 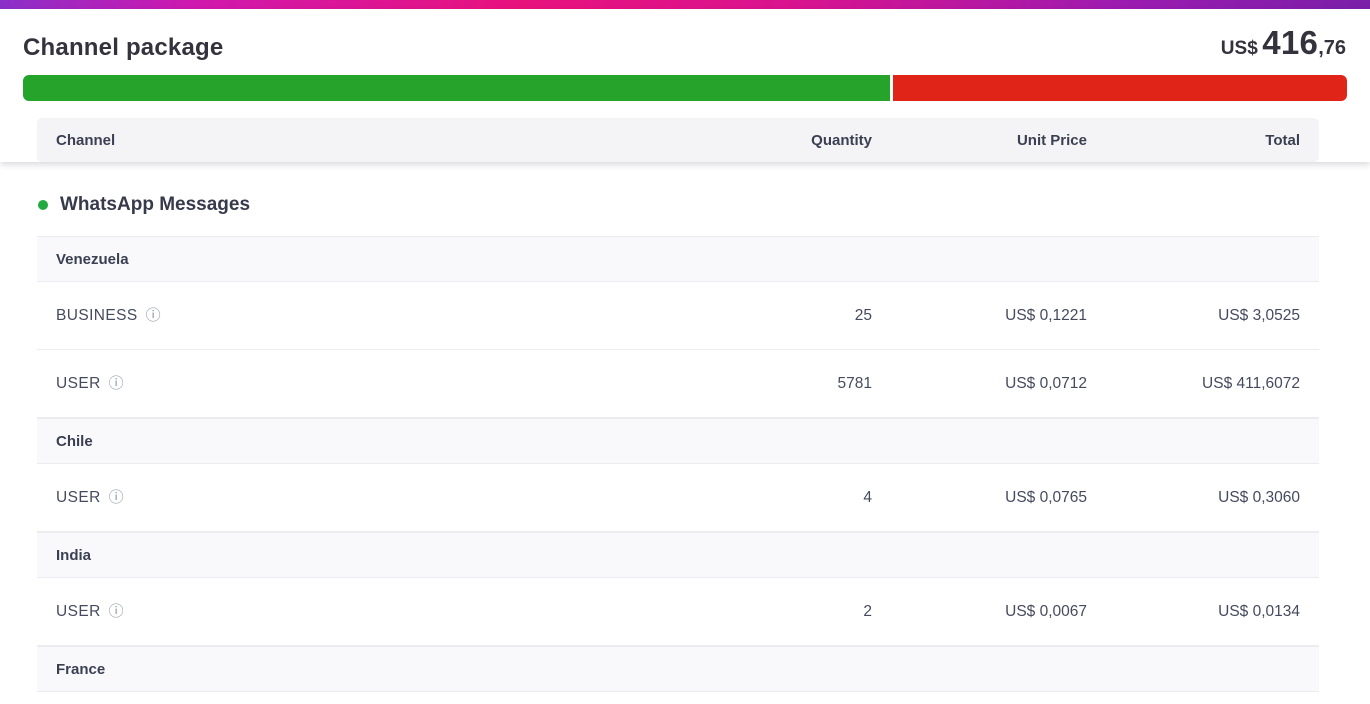 I want to click on country-row-venezuela: Venezuela, so click(x=678, y=259).